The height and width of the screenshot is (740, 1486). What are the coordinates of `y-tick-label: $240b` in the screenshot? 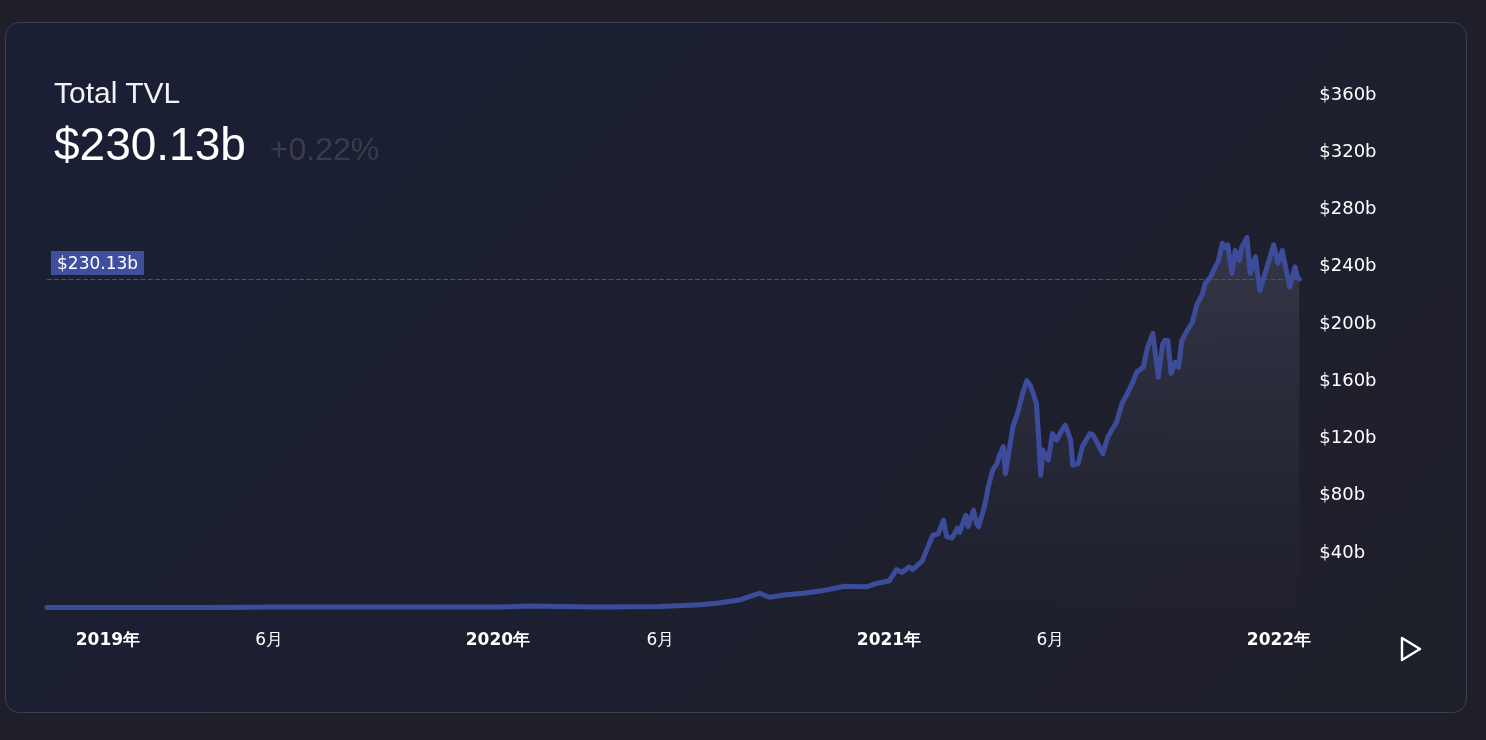 It's located at (1348, 265).